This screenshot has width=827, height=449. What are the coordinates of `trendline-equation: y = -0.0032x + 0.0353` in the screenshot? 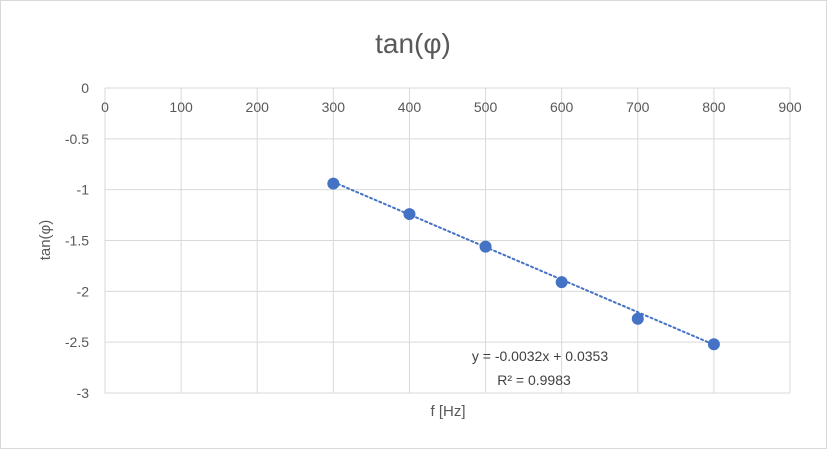 It's located at (540, 356).